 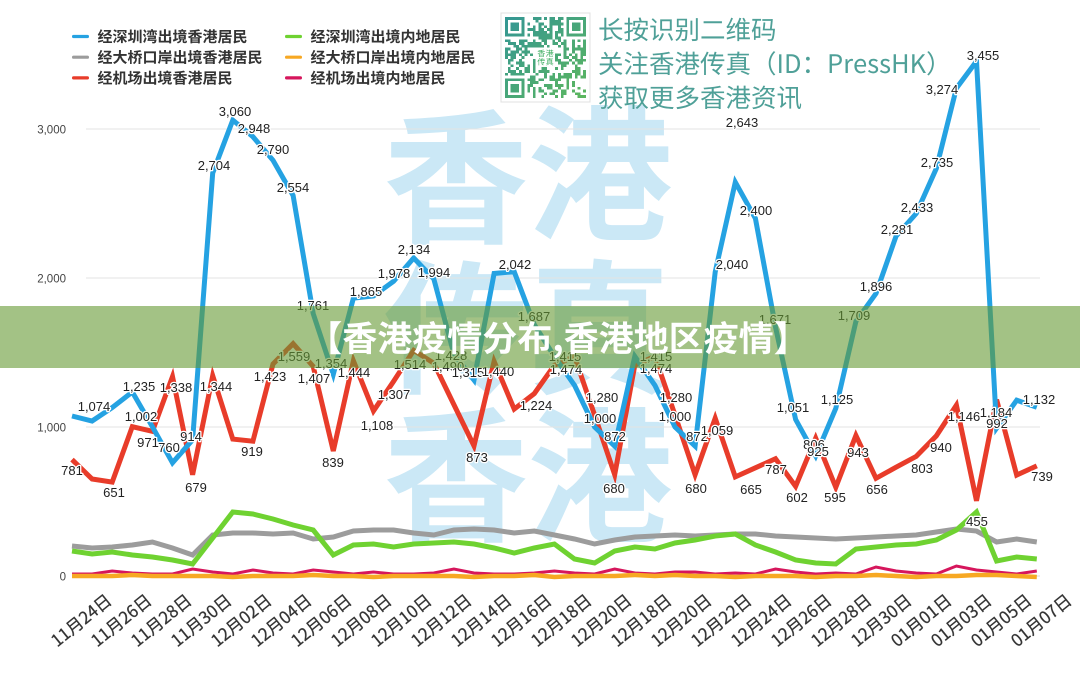 What do you see at coordinates (858, 452) in the screenshot?
I see `svg-text: 943` at bounding box center [858, 452].